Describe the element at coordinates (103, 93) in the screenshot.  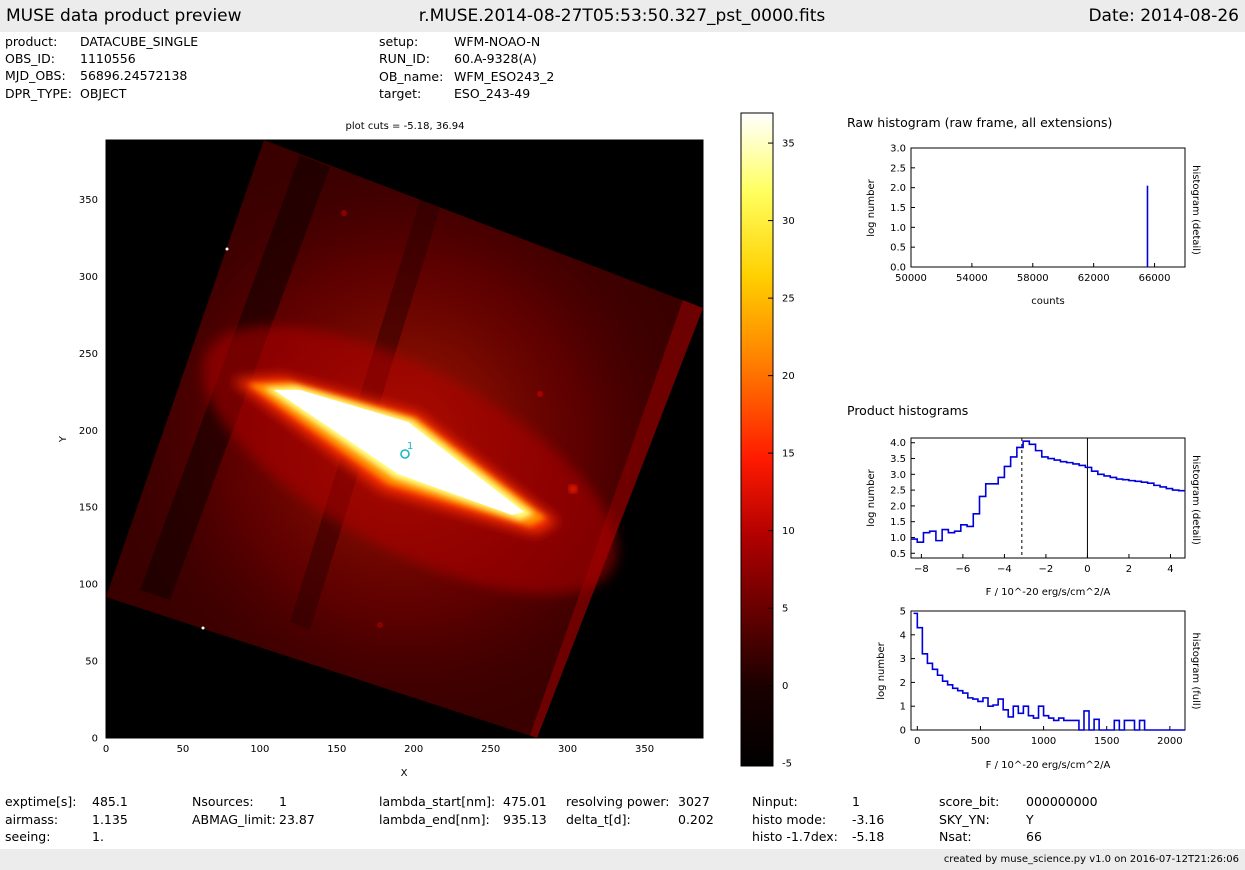
I see `info-dprtype-value: OBJECT` at that location.